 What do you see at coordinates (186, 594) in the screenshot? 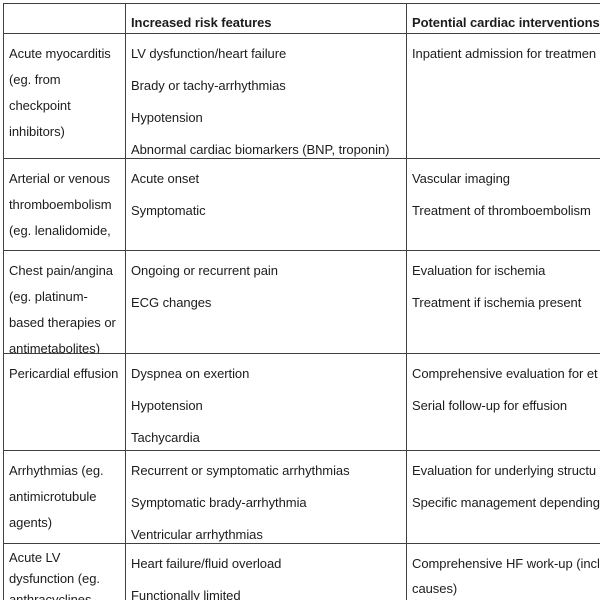
I see `text-line: Functionally limited` at bounding box center [186, 594].